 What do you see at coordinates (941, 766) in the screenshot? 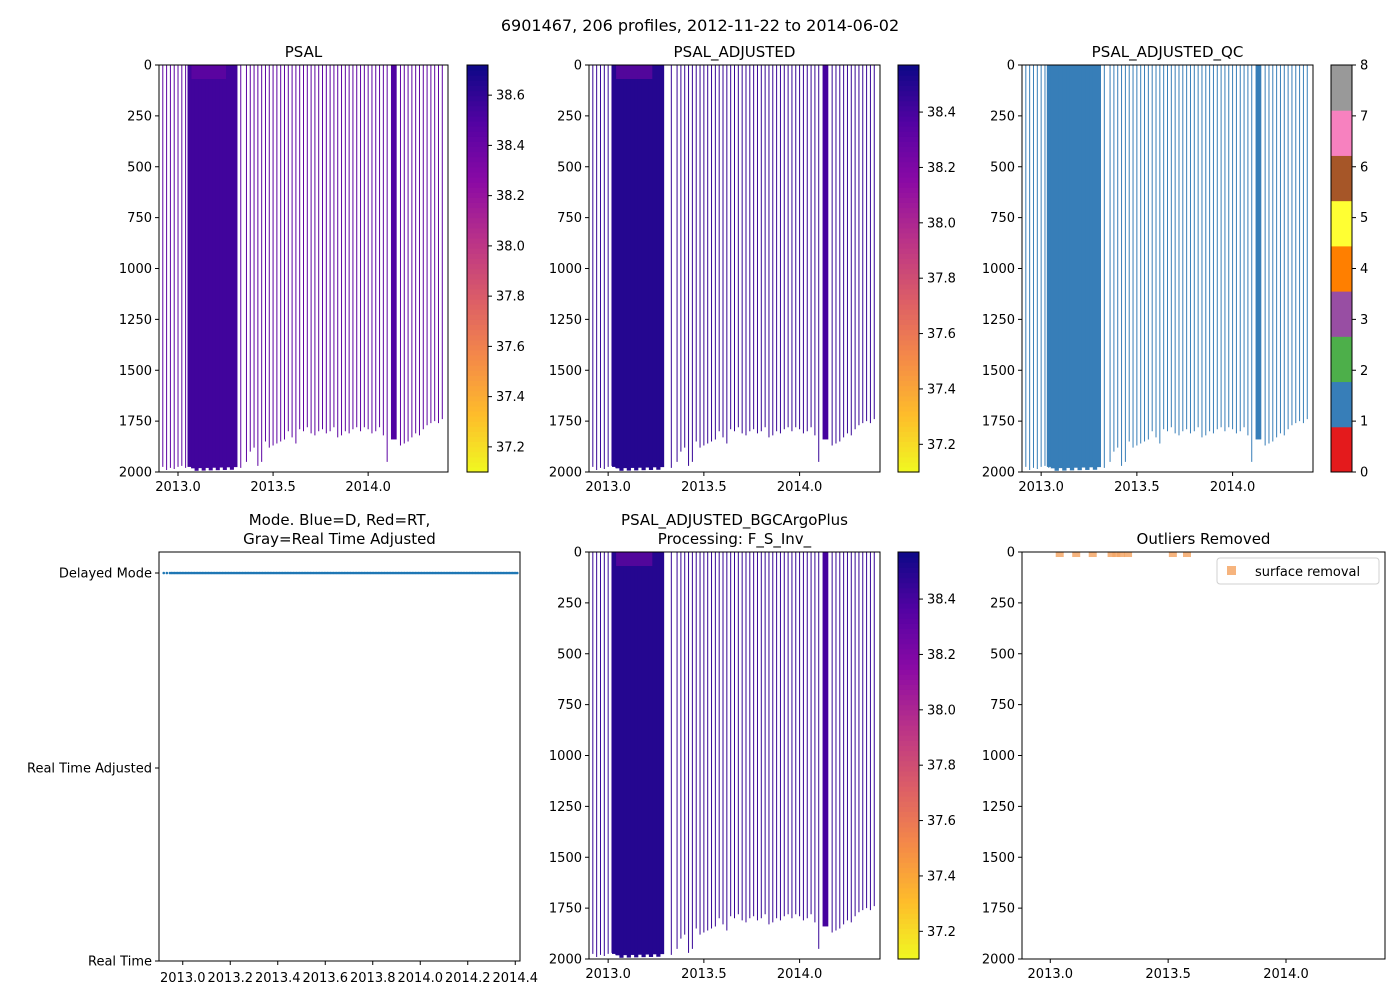
I see `psal_bgc-colorbar-label: 37.8` at bounding box center [941, 766].